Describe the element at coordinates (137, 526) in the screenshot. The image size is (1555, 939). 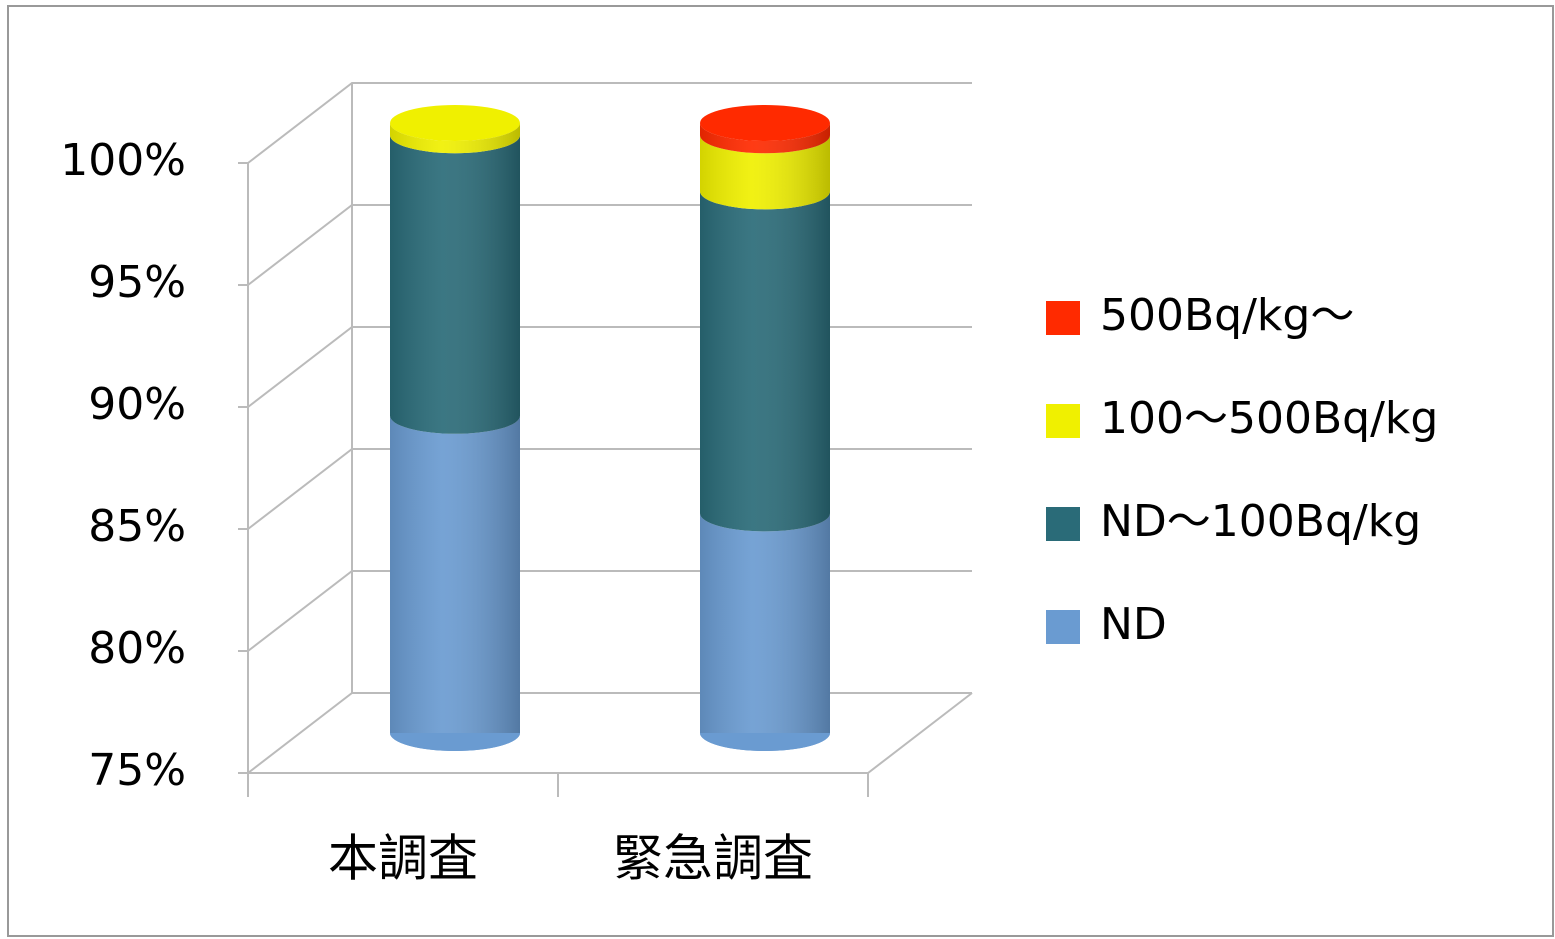
I see `y-tick-label: 85%` at that location.